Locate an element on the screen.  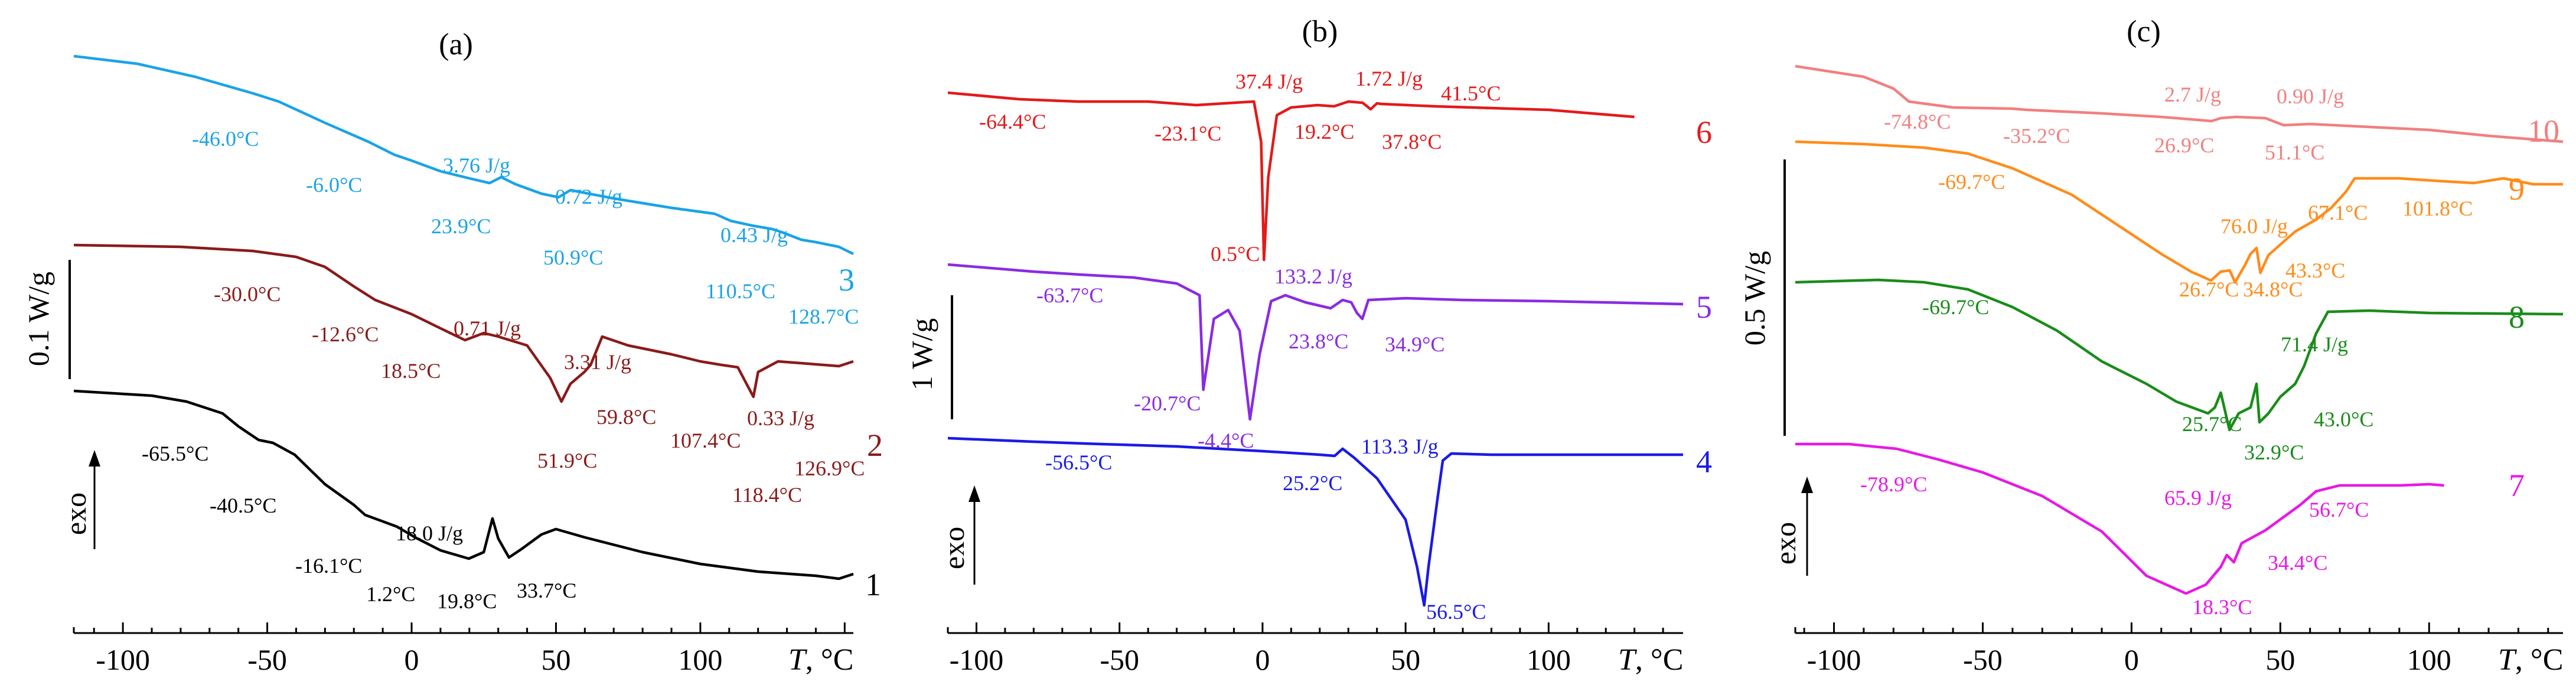
data-label: -78.9°C is located at coordinates (1894, 484).